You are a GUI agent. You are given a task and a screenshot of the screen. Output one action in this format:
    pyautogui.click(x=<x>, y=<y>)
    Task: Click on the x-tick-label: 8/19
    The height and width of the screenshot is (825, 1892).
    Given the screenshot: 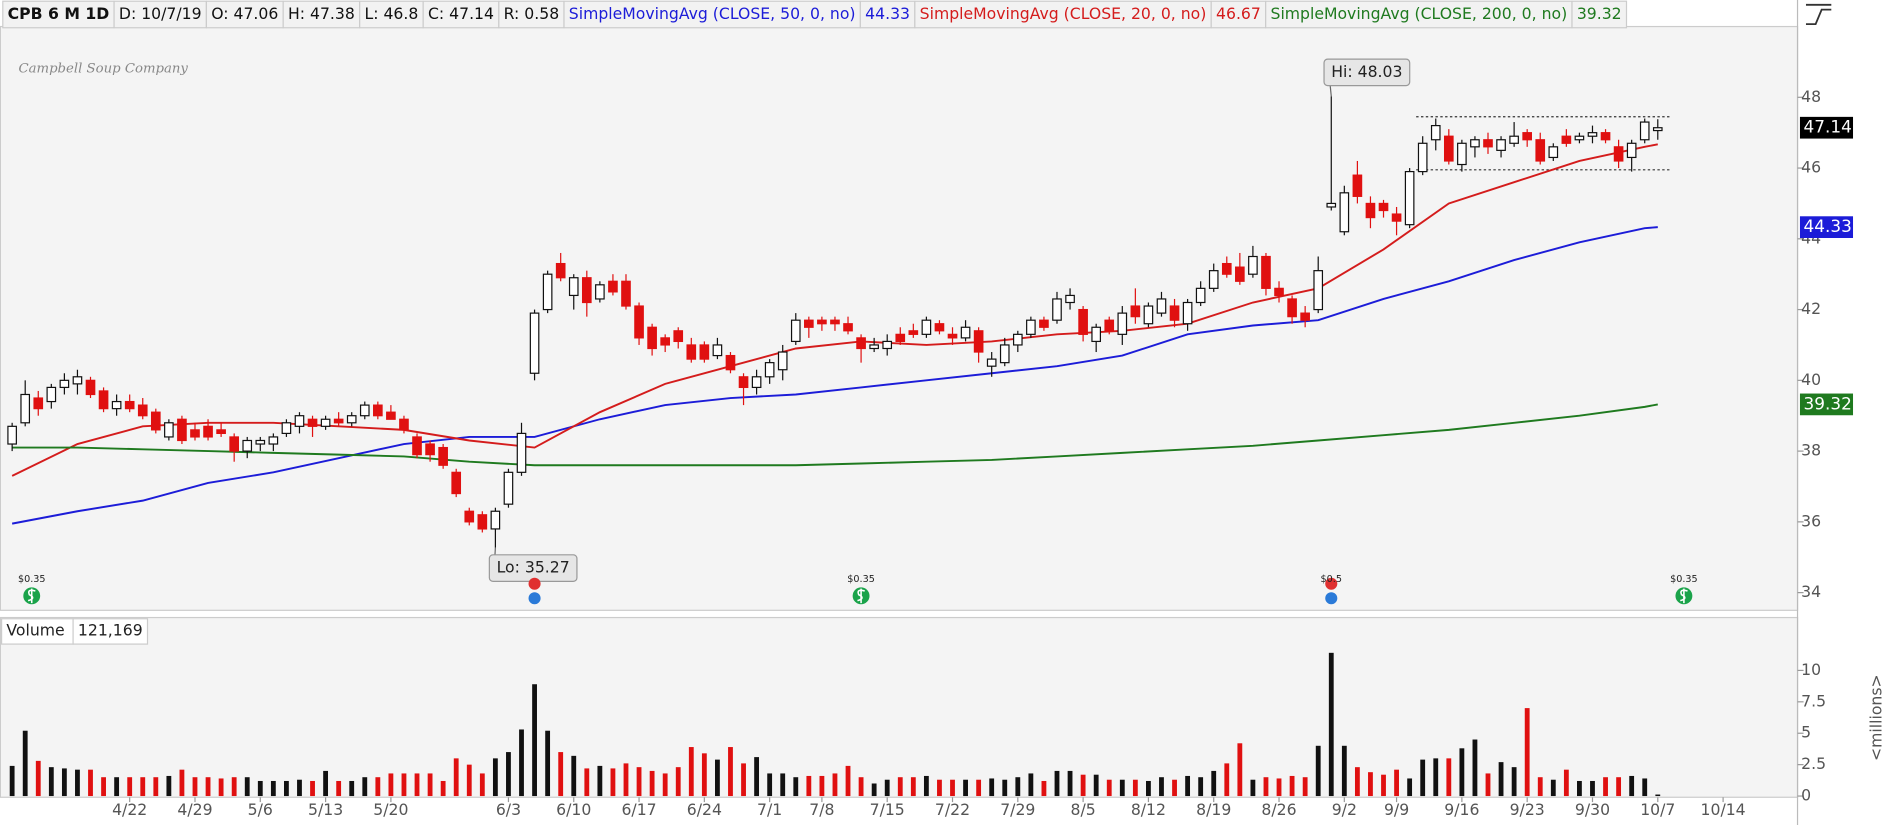 What is the action you would take?
    pyautogui.click(x=1213, y=809)
    